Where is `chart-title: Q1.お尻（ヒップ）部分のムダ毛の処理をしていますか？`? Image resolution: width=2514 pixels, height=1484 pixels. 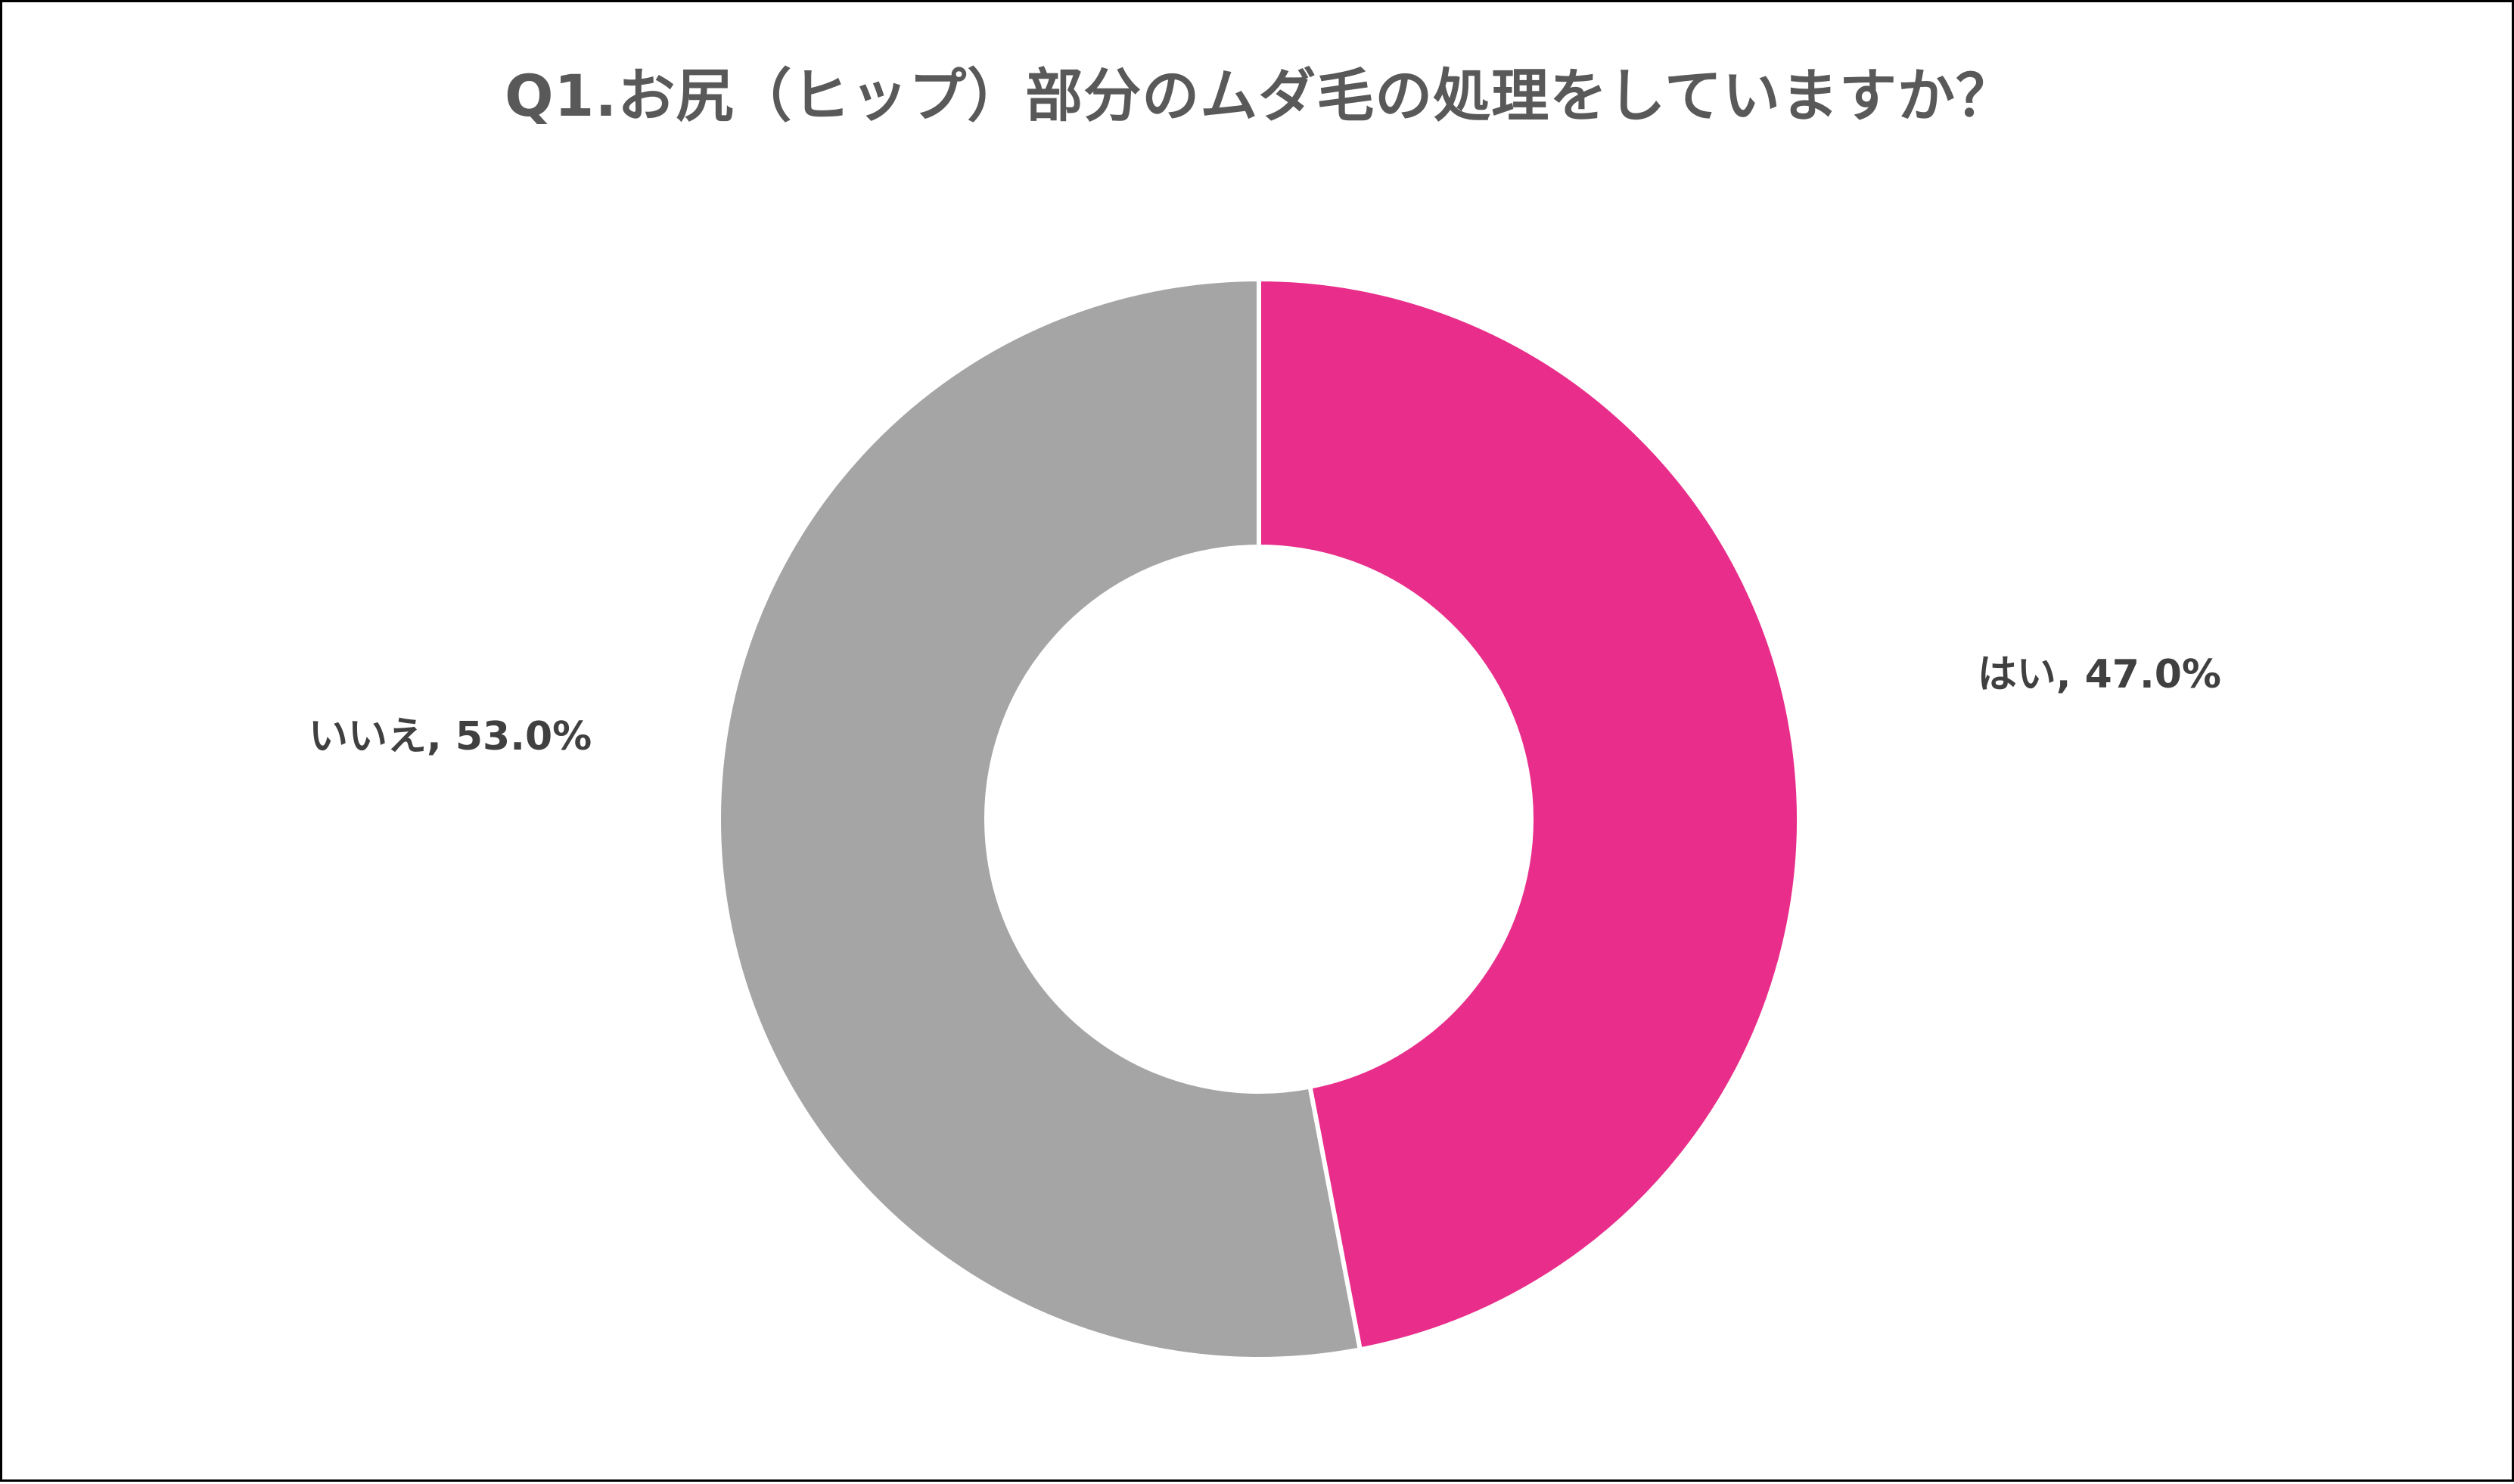 chart-title: Q1.お尻（ヒップ）部分のムダ毛の処理をしていますか？ is located at coordinates (1260, 95).